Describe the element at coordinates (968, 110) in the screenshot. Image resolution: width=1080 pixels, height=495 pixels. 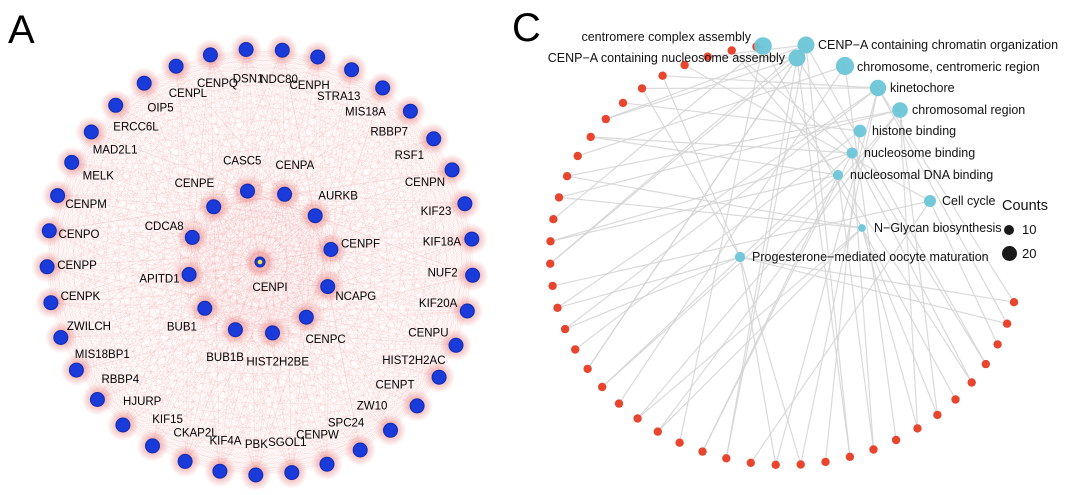
I see `term-label: chromosomal region` at that location.